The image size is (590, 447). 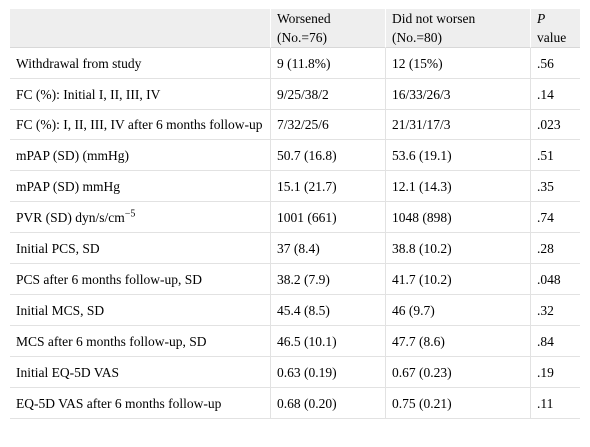 I want to click on cell-p-value: .023, so click(x=555, y=125).